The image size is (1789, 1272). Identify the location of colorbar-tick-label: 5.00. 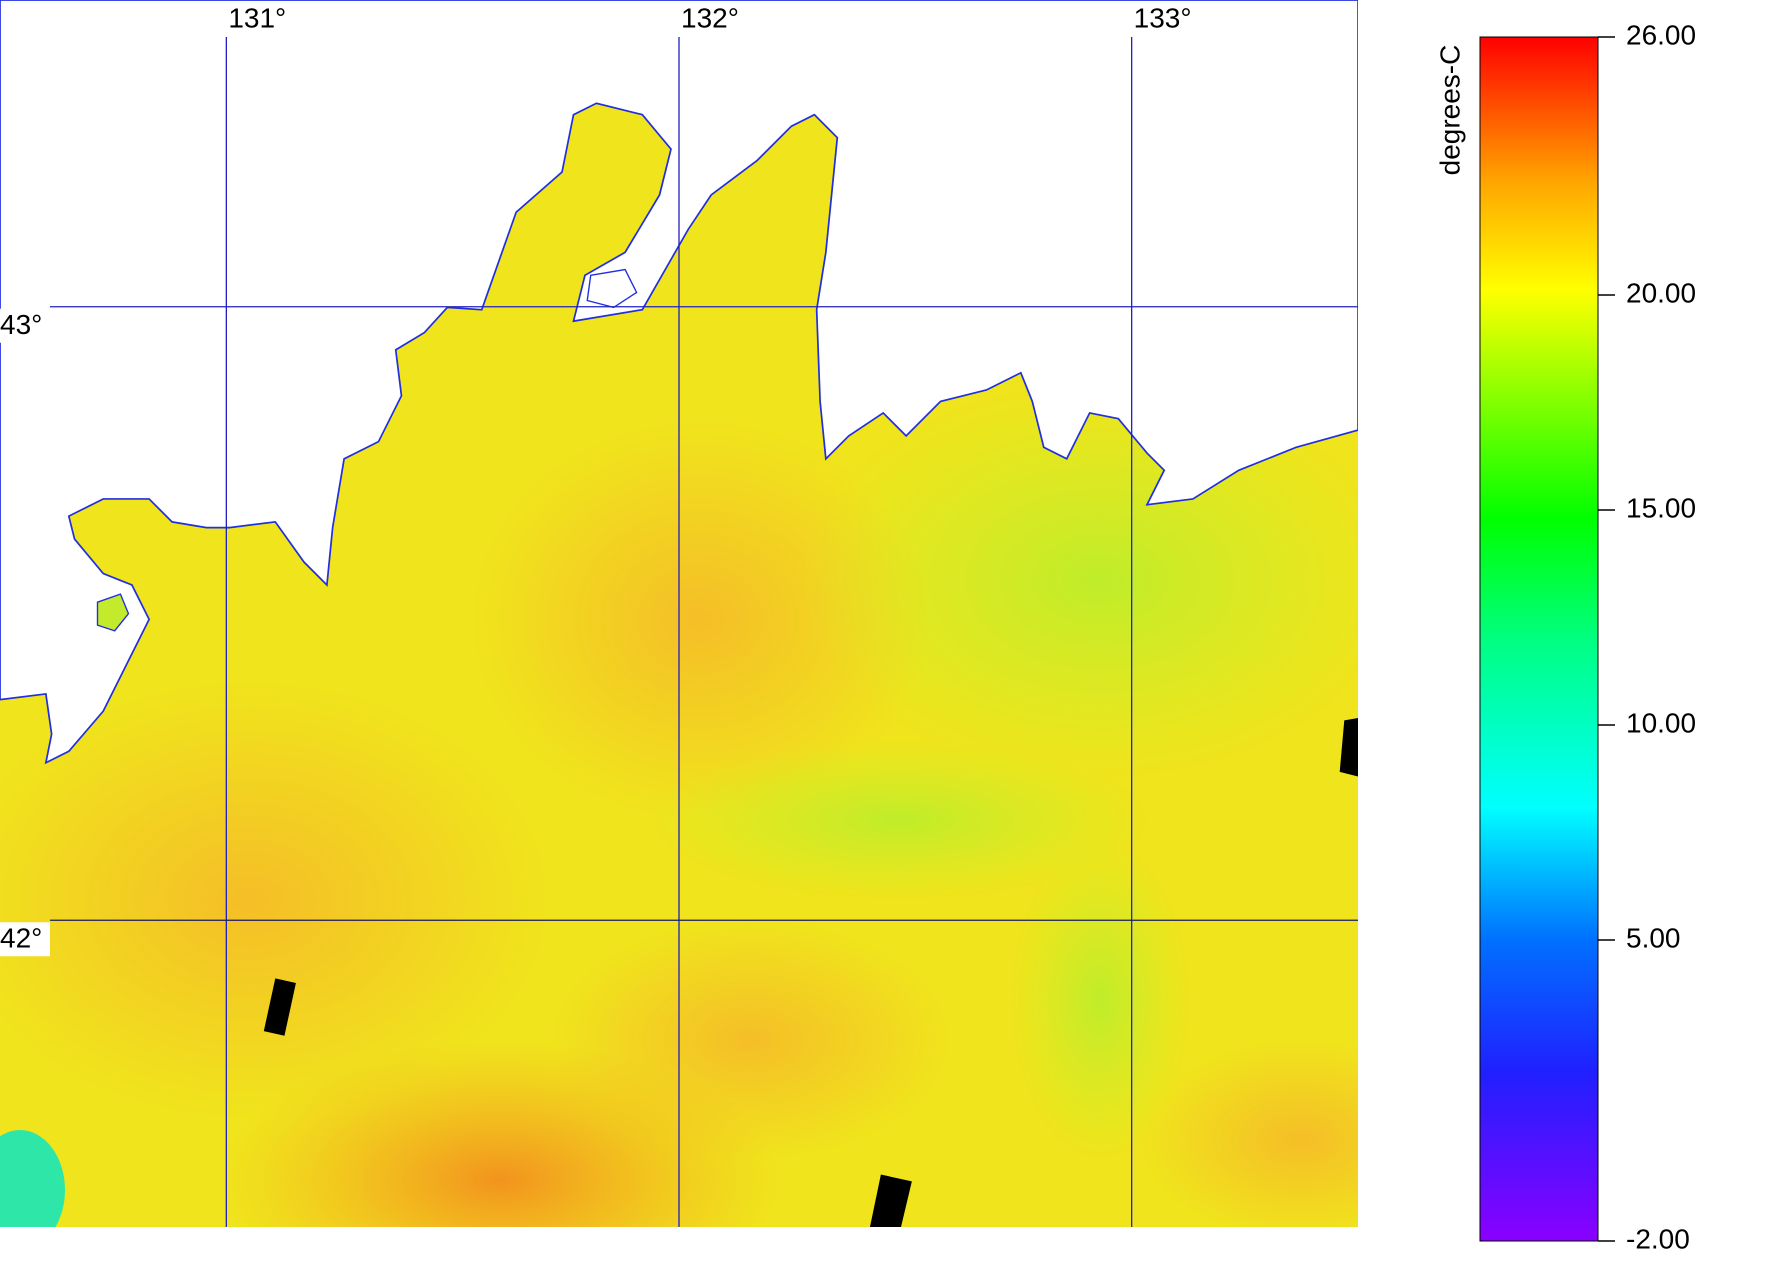
(1653, 937).